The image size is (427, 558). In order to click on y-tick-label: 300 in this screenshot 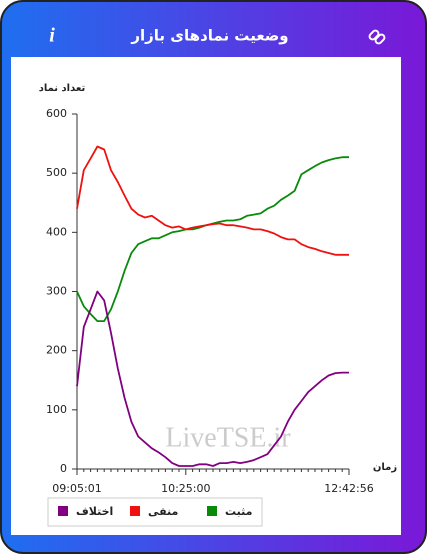, I will do `click(56, 291)`.